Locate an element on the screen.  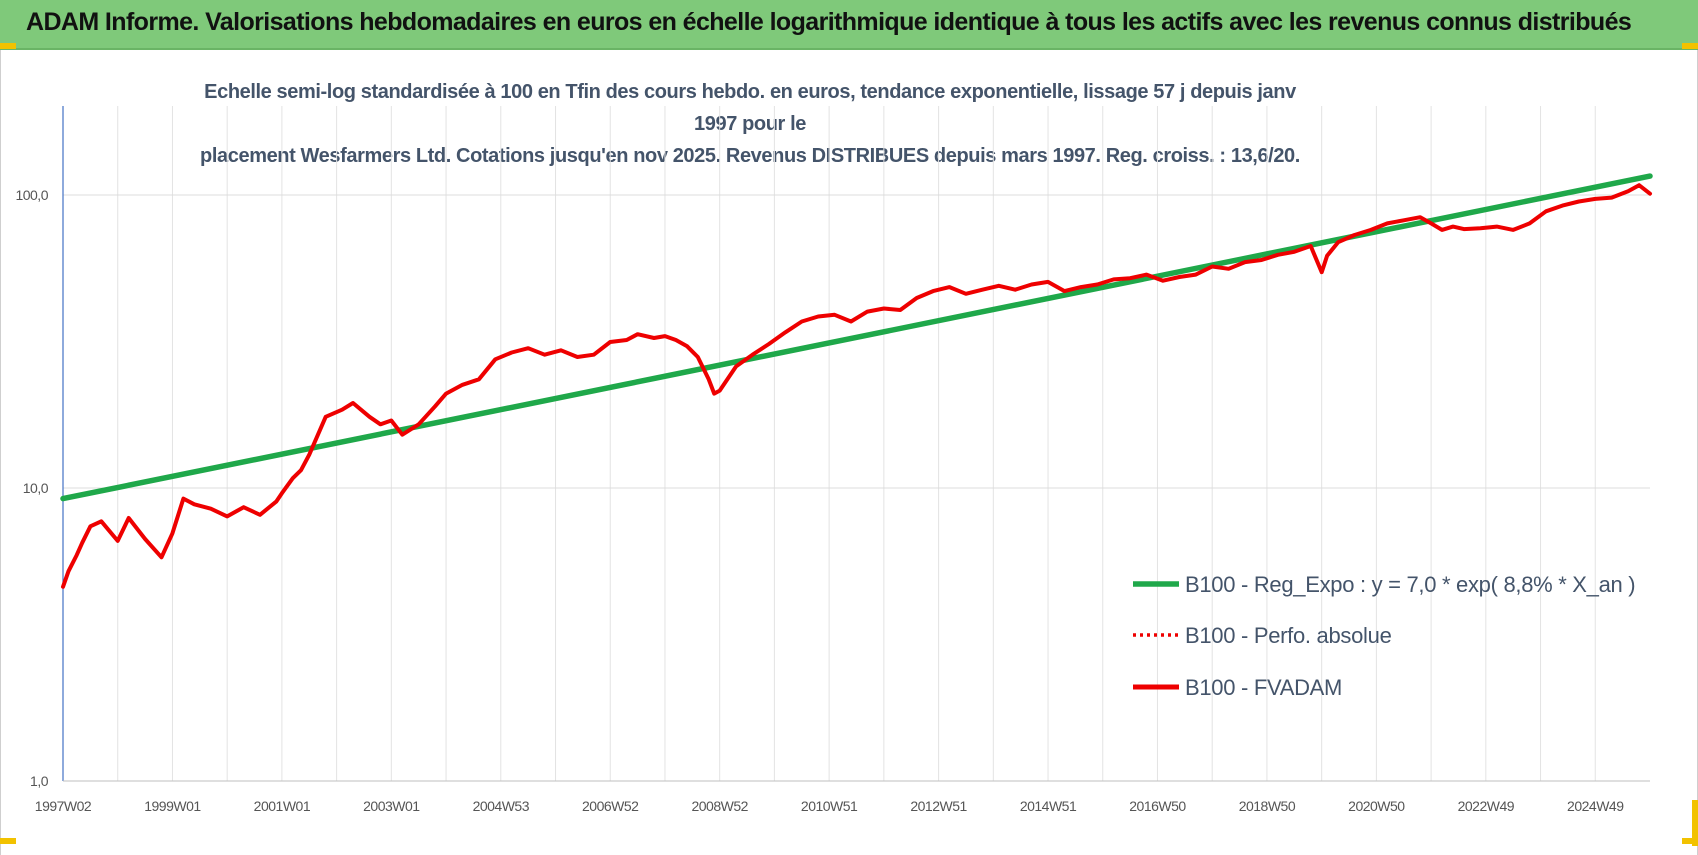
x-tick-label: 2012W51 is located at coordinates (938, 806).